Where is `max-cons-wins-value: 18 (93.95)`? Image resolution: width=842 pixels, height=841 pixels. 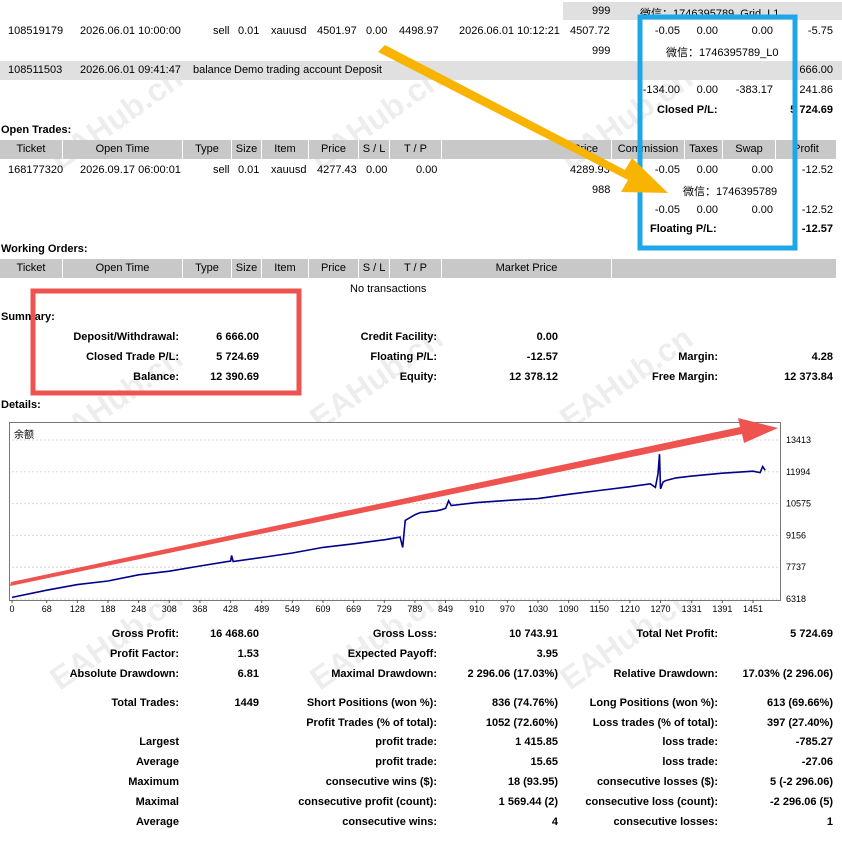
max-cons-wins-value: 18 (93.95) is located at coordinates (532, 782).